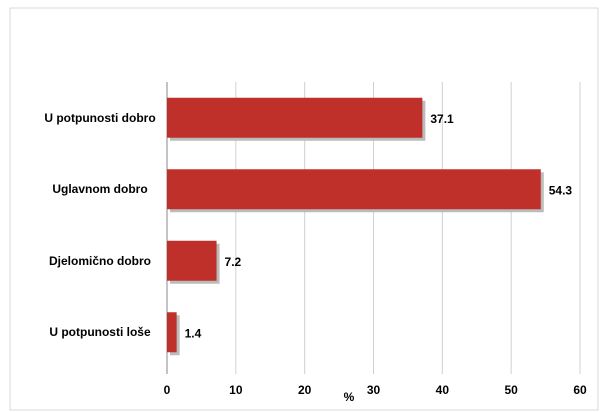 The height and width of the screenshot is (412, 601). Describe the element at coordinates (561, 190) in the screenshot. I see `value-label: 54.3` at that location.